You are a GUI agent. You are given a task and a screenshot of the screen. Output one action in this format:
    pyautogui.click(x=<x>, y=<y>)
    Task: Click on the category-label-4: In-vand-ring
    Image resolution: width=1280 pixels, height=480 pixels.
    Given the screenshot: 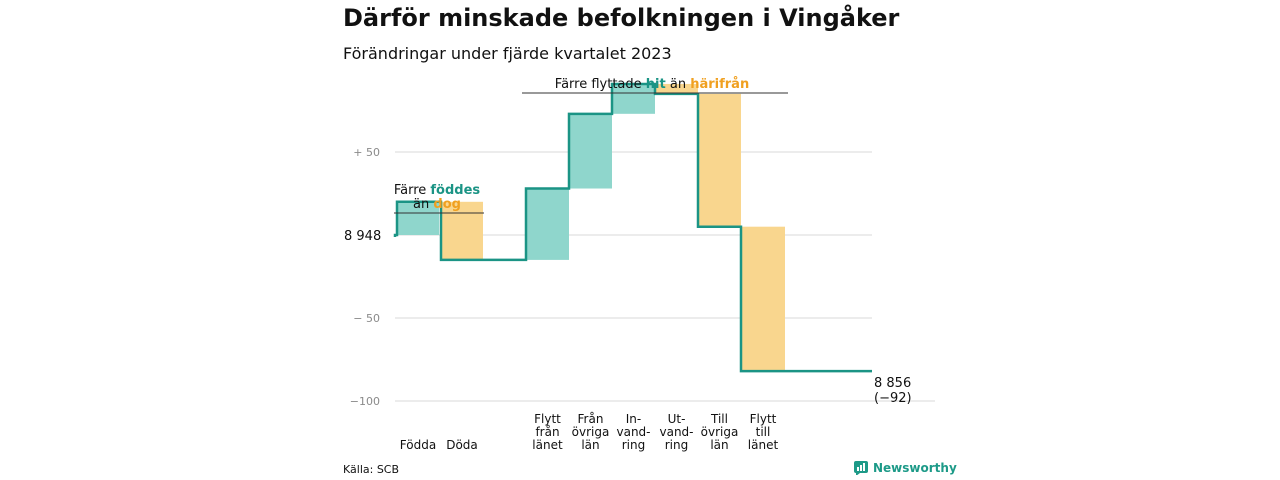 What is the action you would take?
    pyautogui.click(x=633, y=432)
    